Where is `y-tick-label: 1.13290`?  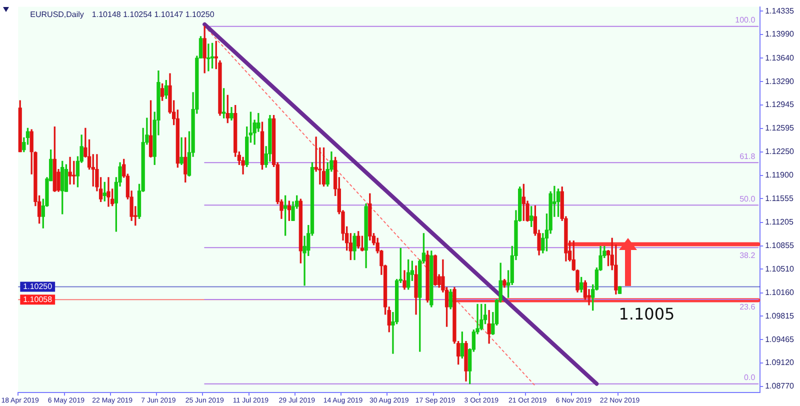
y-tick-label: 1.13290 is located at coordinates (780, 81).